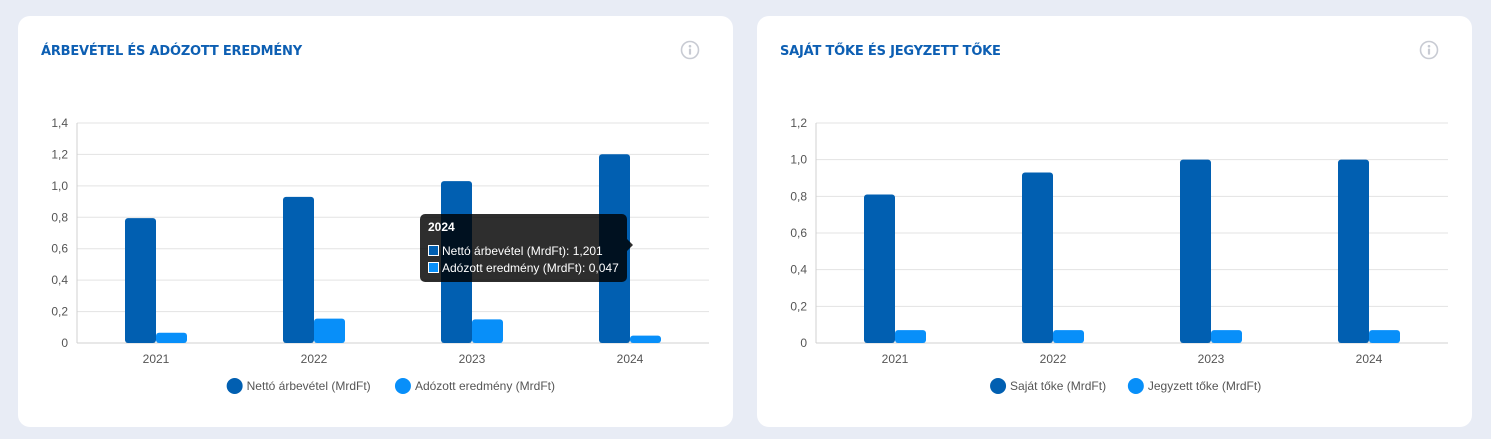 The height and width of the screenshot is (439, 1491). What do you see at coordinates (59, 123) in the screenshot?
I see `y-tick-label: 1,4` at bounding box center [59, 123].